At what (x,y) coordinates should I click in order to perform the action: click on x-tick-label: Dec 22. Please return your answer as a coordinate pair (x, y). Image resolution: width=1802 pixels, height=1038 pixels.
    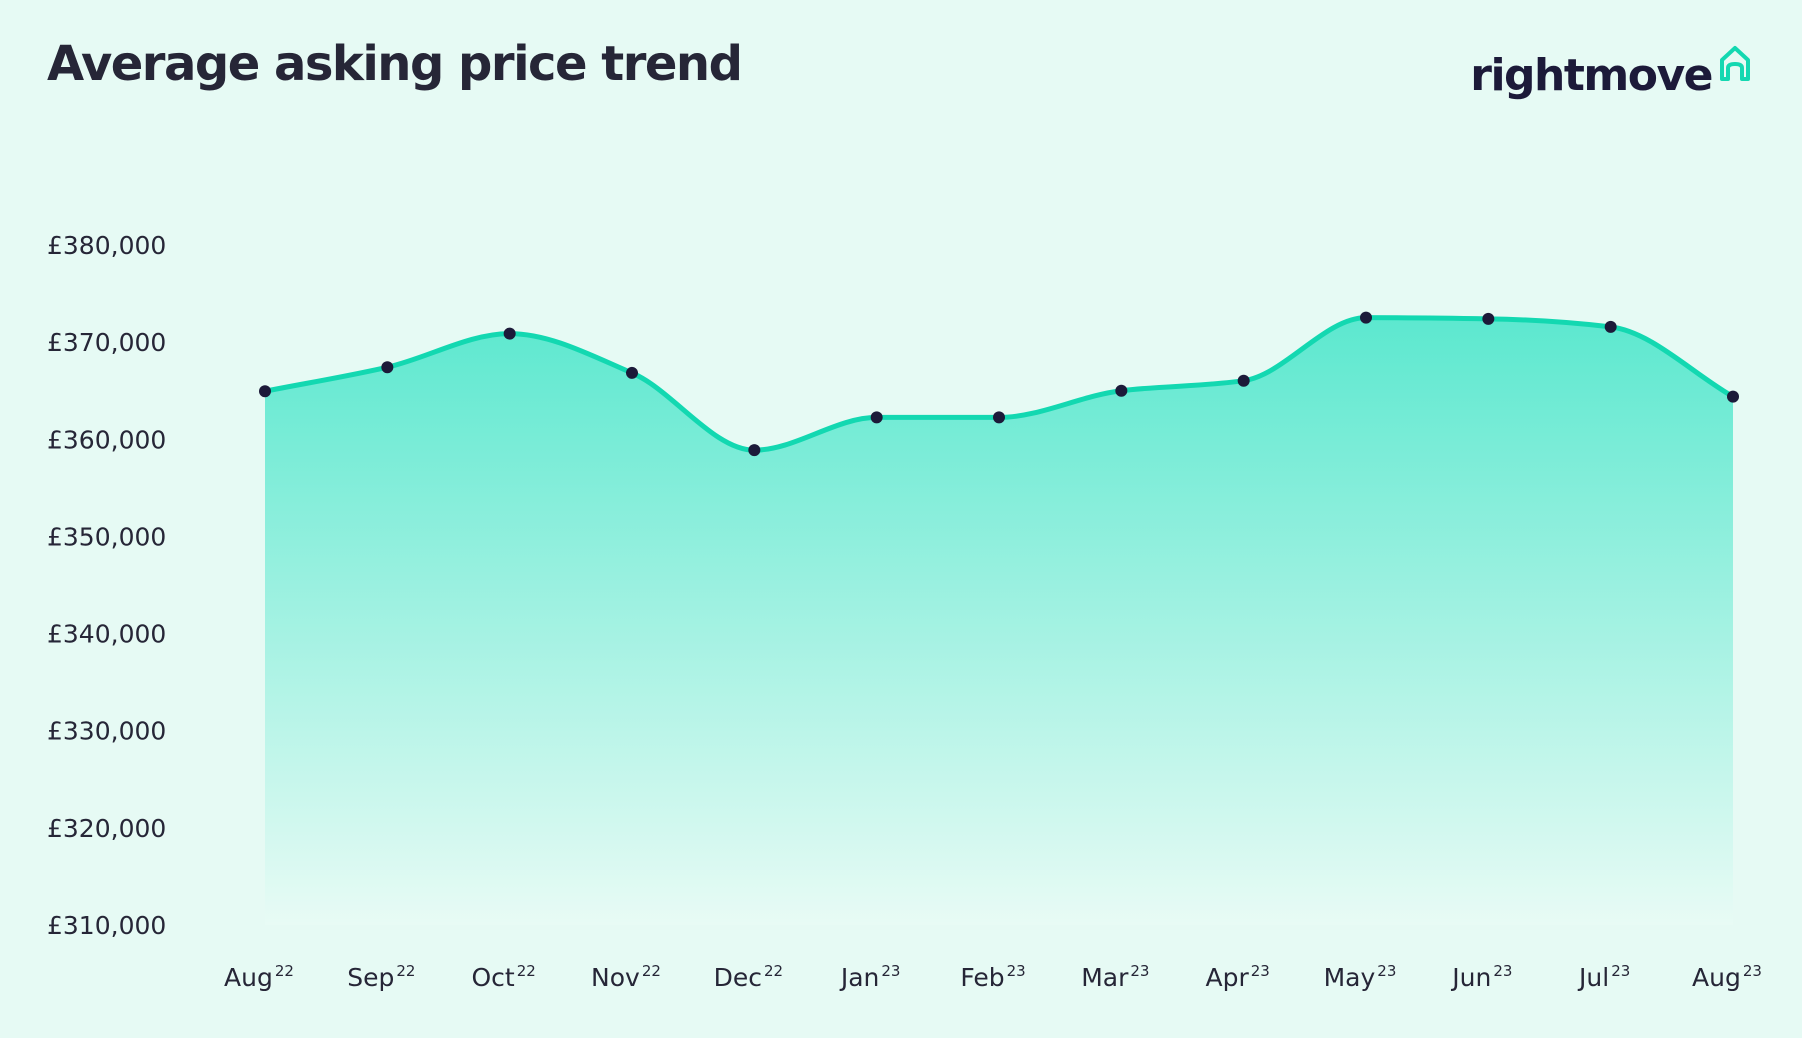
    Looking at the image, I should click on (748, 977).